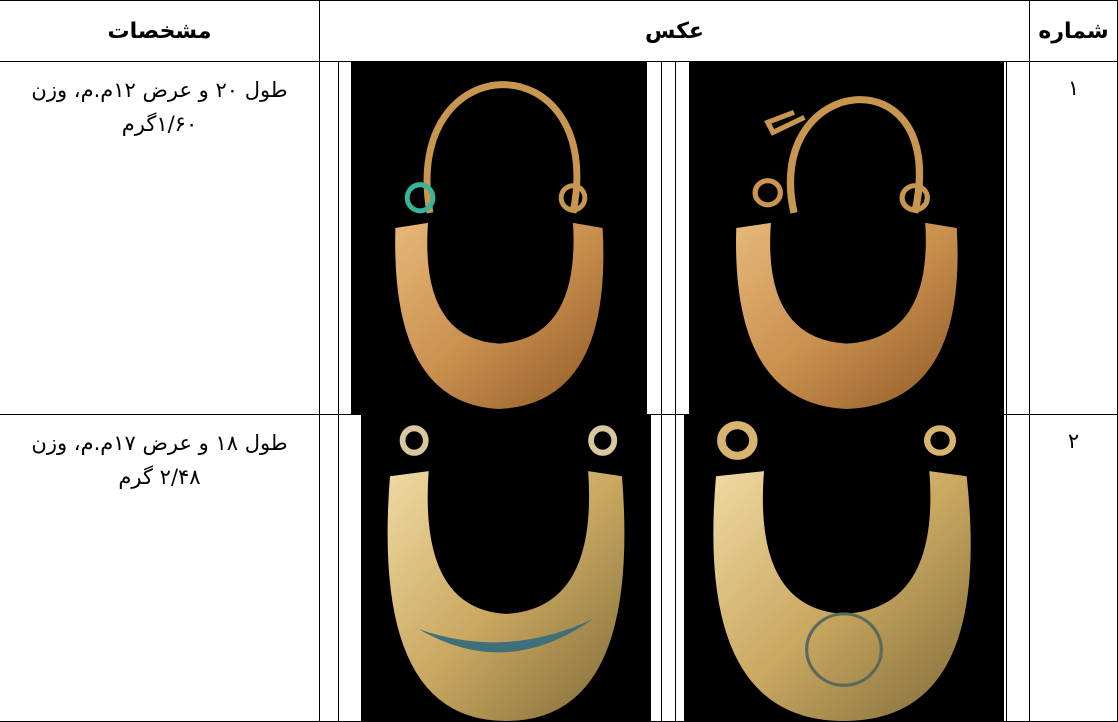 The width and height of the screenshot is (1118, 722). I want to click on header-cell: مشخصات, so click(160, 31).